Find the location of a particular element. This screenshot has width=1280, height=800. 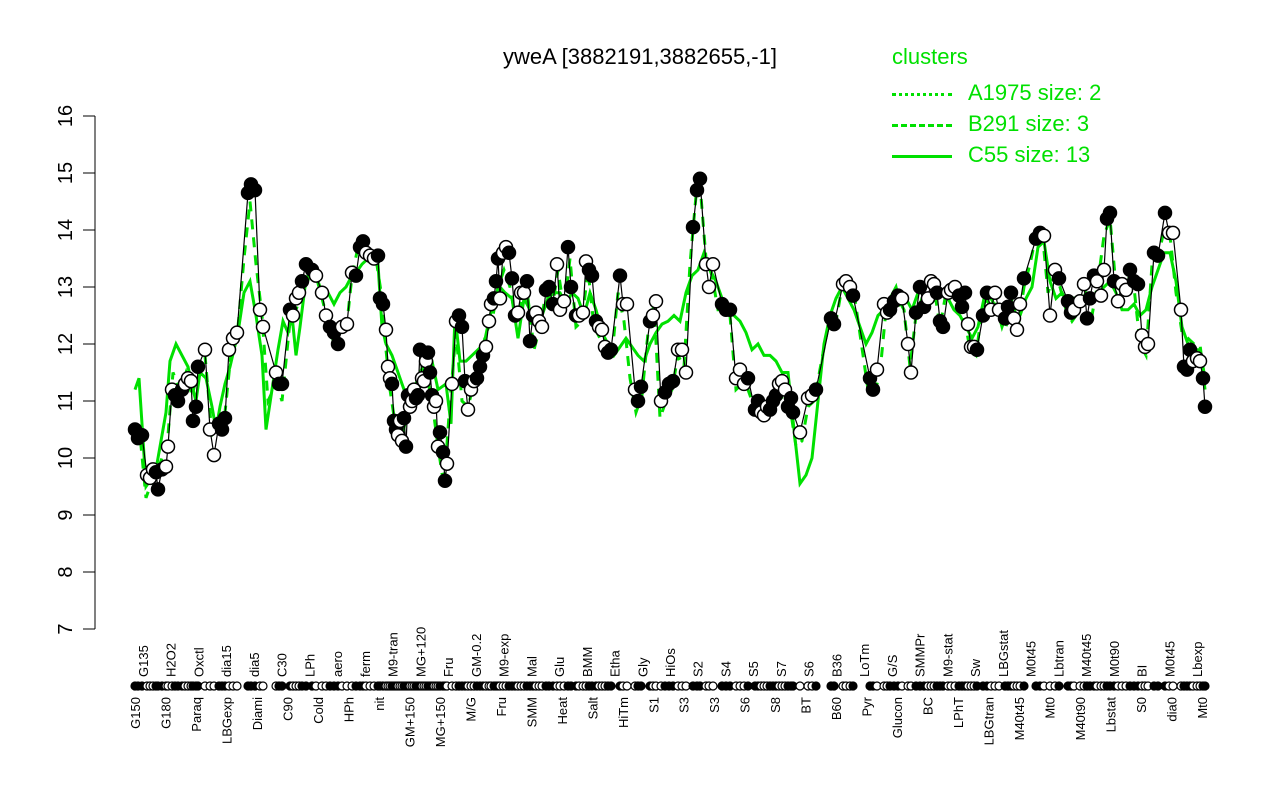

x-tick-label-top: G/S is located at coordinates (892, 665).